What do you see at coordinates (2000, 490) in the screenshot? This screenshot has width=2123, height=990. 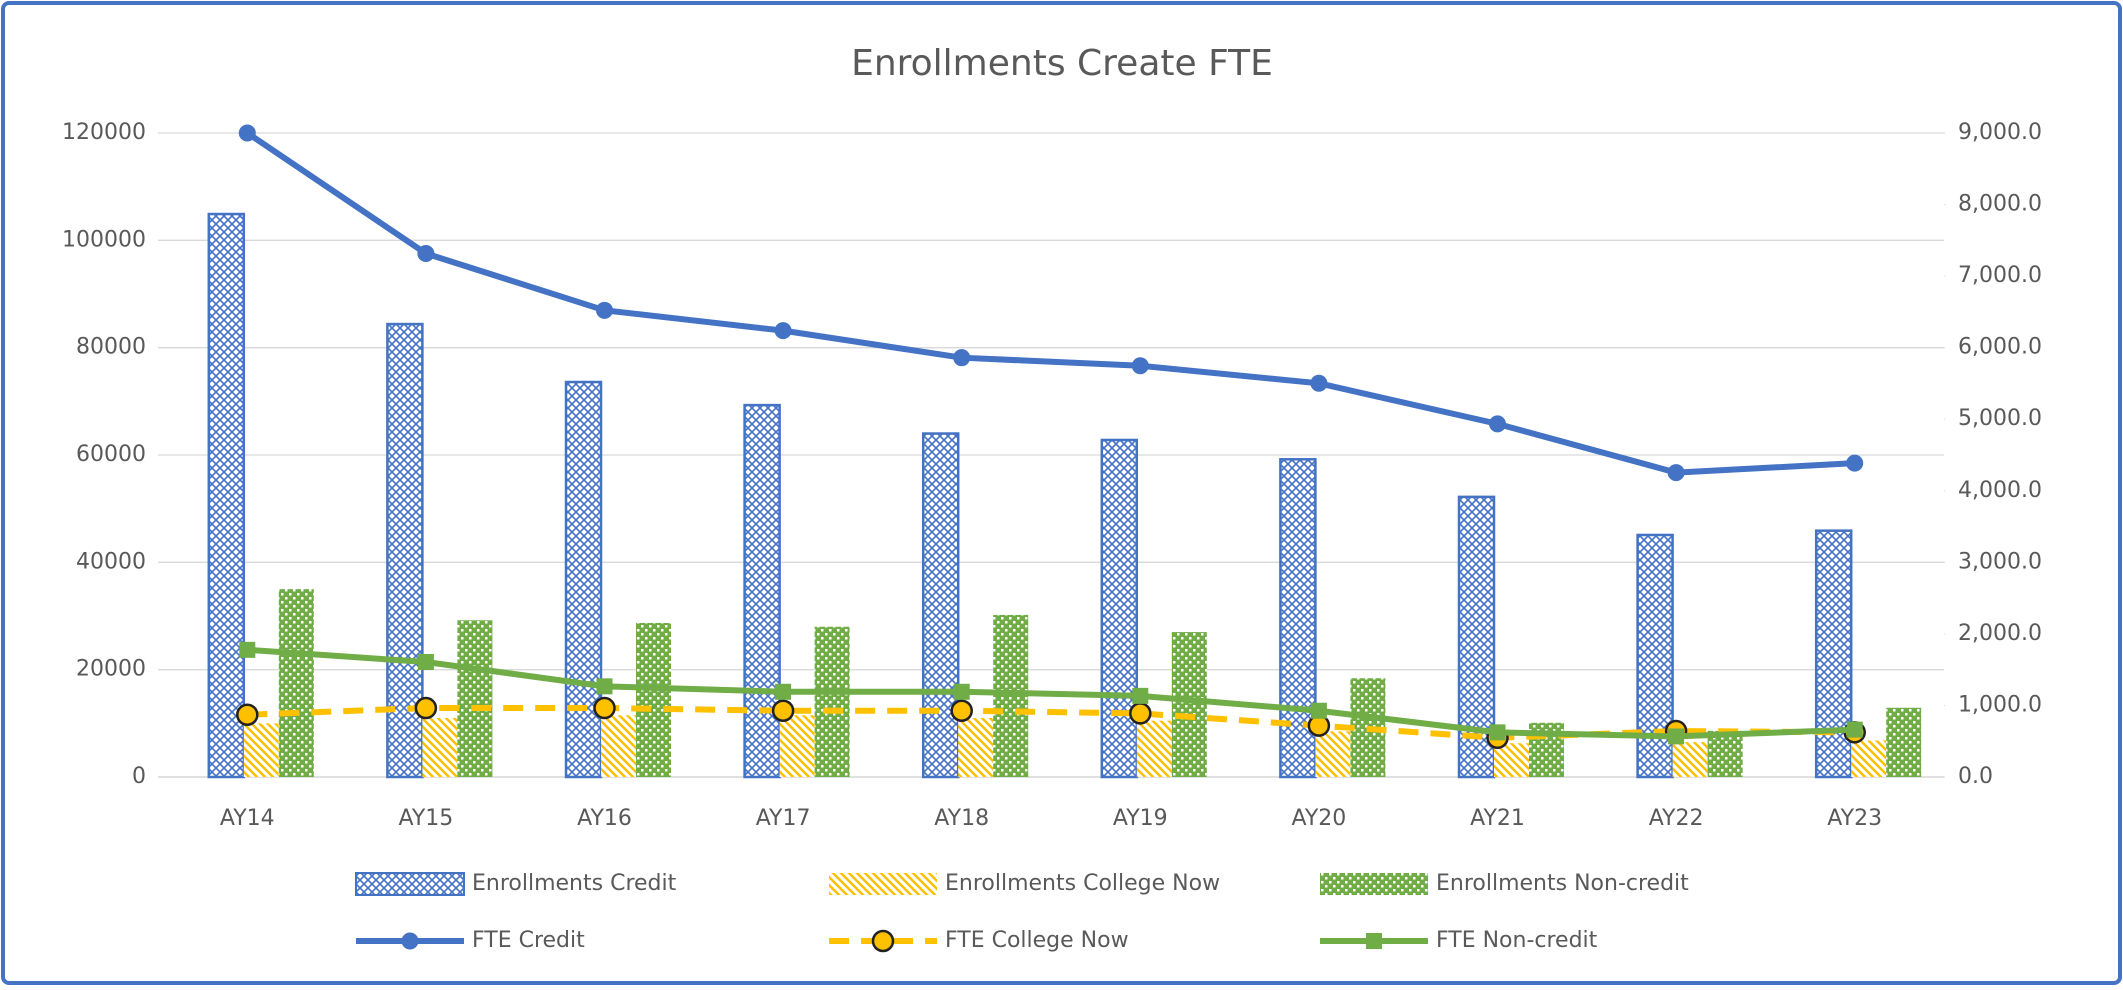 I see `y2-tick-label: 4,000.0` at bounding box center [2000, 490].